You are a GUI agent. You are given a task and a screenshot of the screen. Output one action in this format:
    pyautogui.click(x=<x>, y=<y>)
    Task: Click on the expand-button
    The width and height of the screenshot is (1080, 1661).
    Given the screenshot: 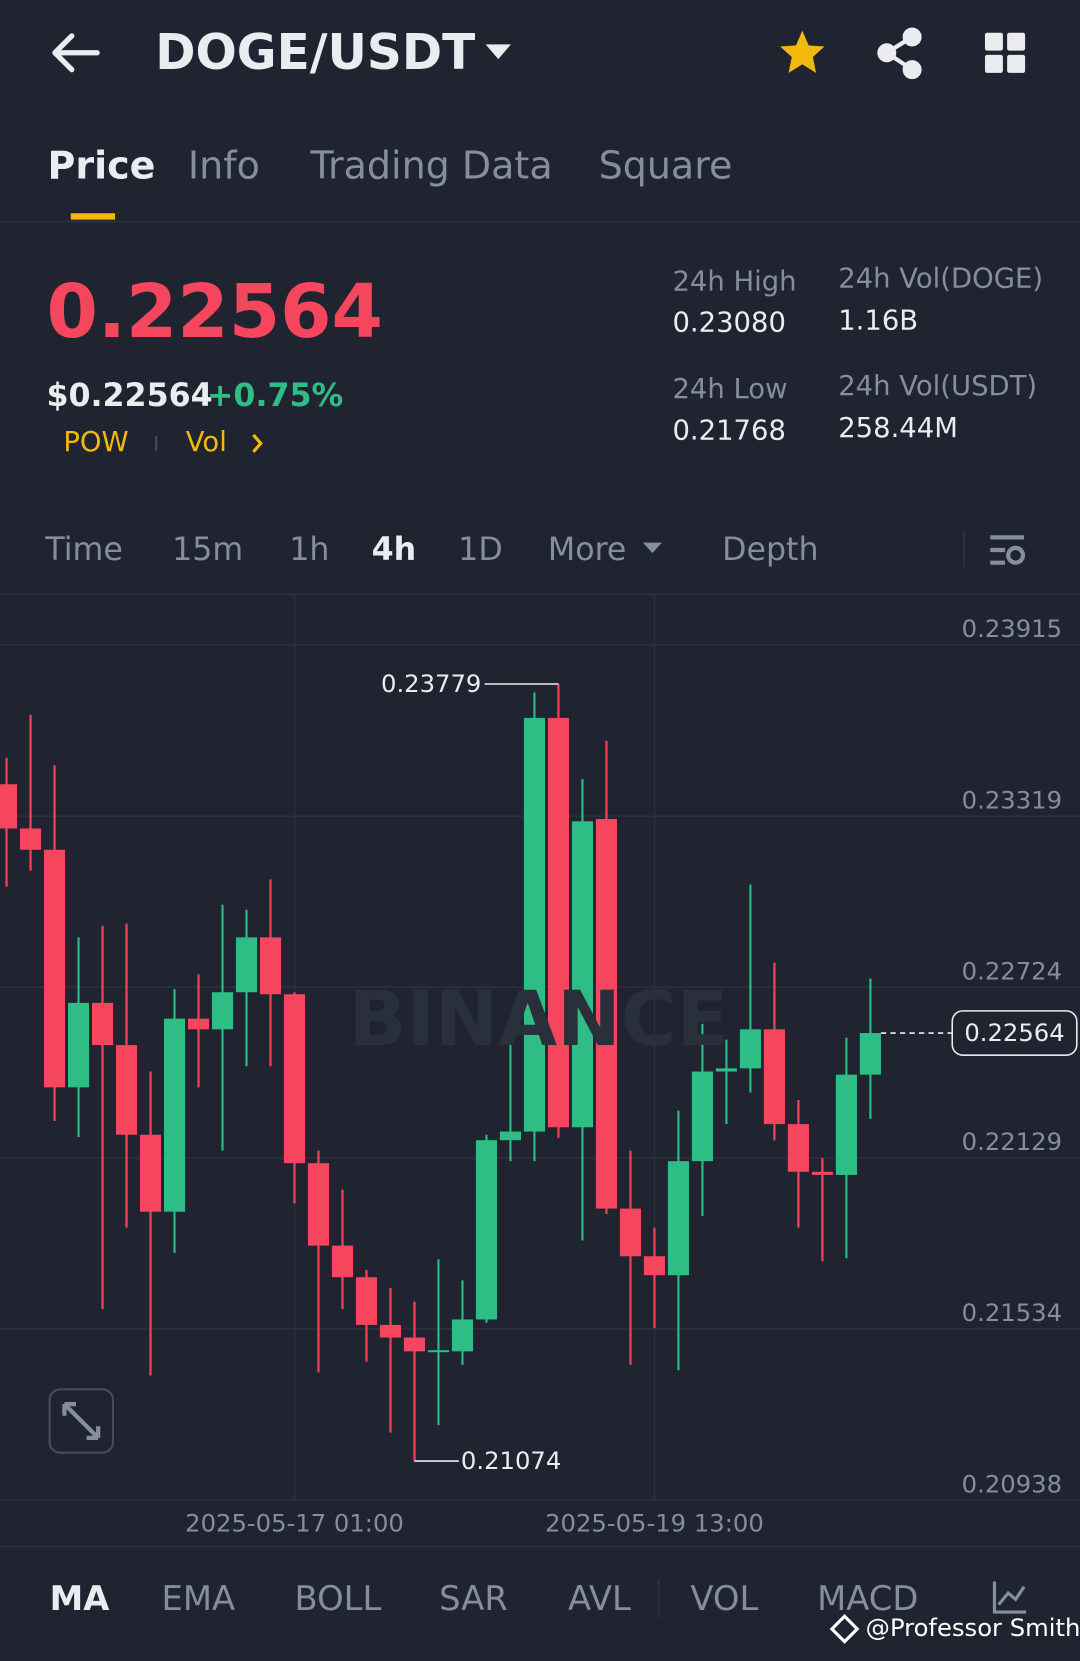 What is the action you would take?
    pyautogui.click(x=81, y=1421)
    